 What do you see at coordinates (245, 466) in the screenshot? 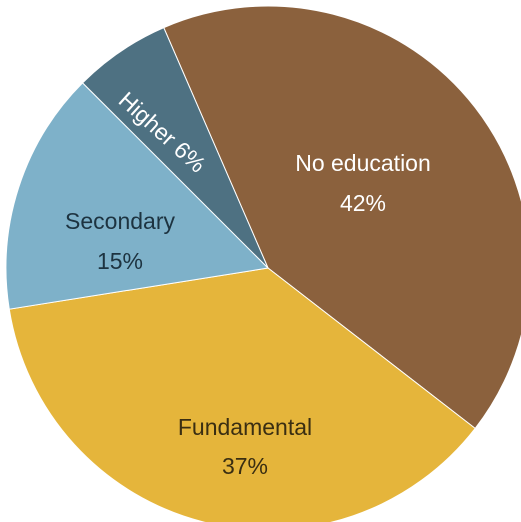
I see `slice-percent-fundamental: 37%` at bounding box center [245, 466].